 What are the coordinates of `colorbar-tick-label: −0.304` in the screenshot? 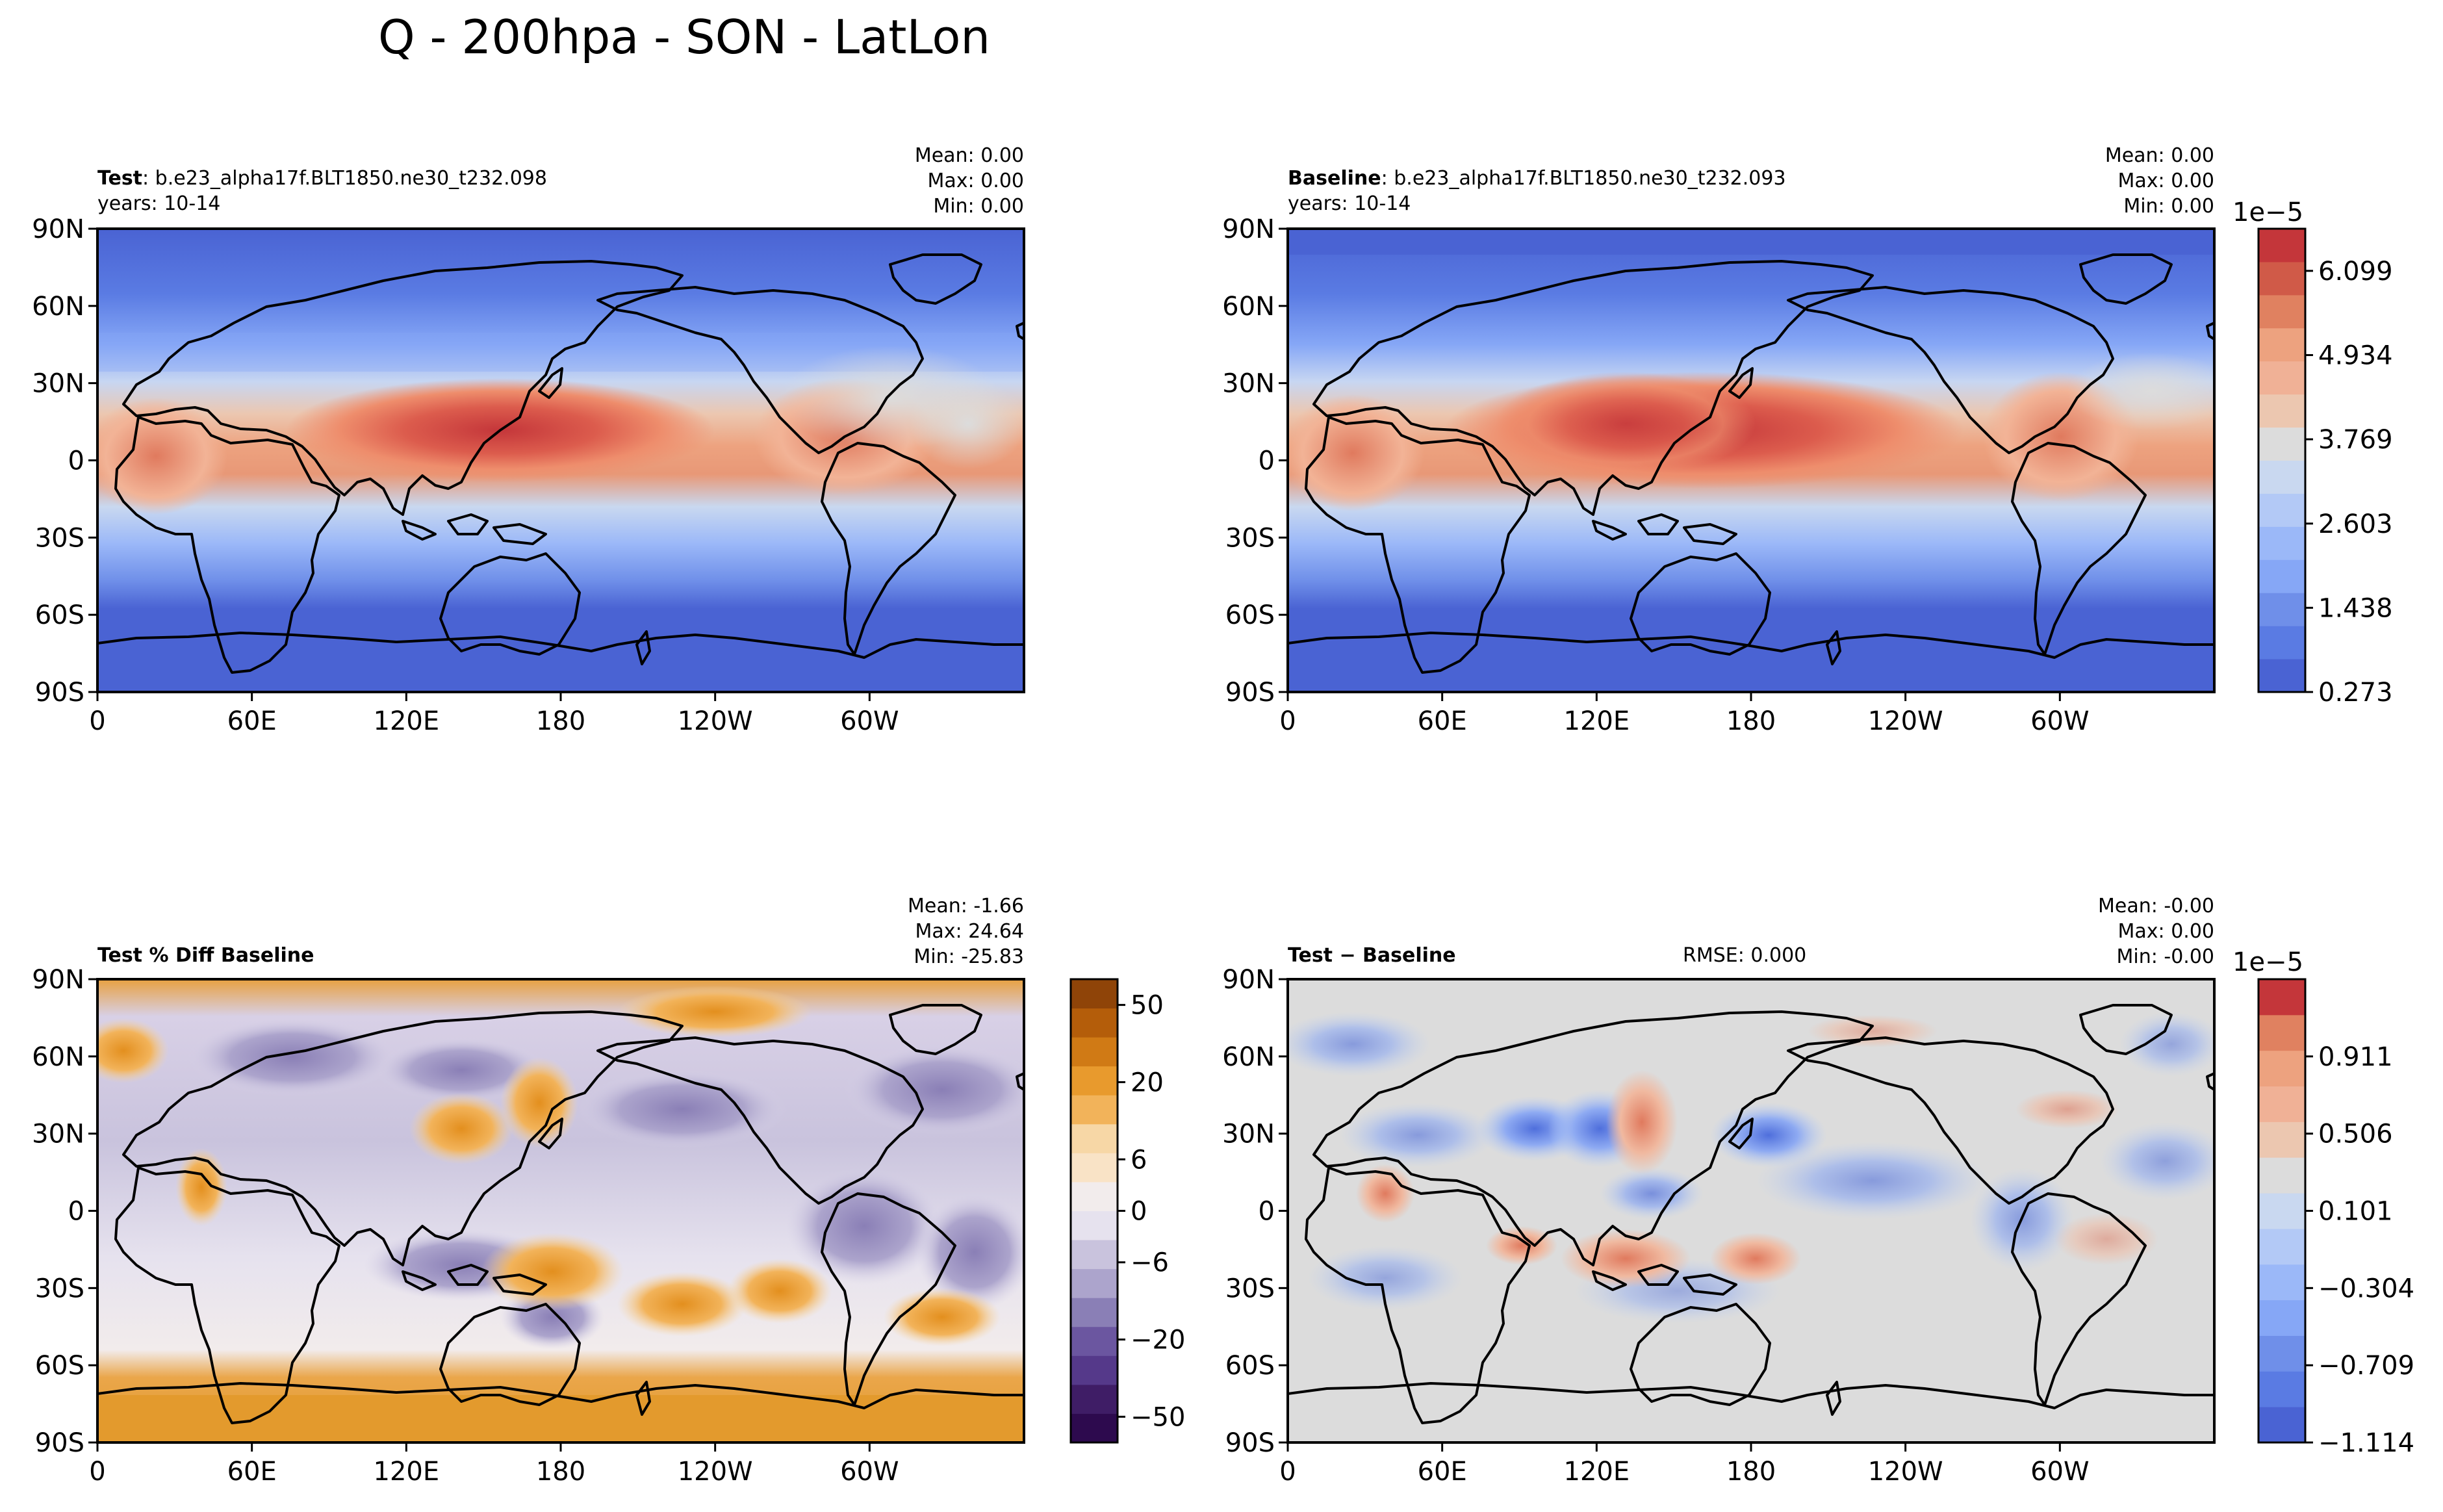 It's located at (2366, 1288).